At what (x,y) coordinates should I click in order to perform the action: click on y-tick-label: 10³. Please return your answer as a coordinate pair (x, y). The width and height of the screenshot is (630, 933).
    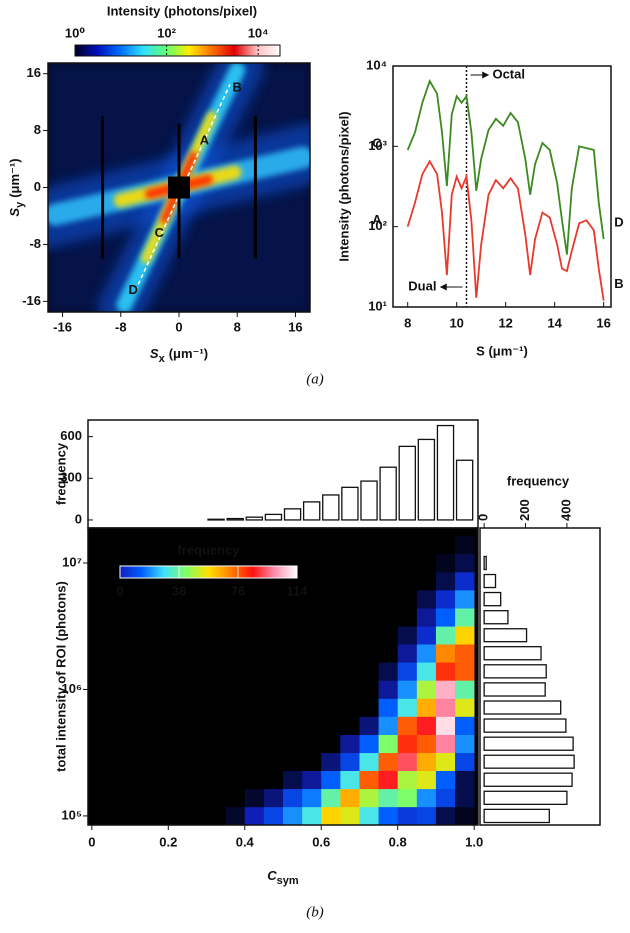
    Looking at the image, I should click on (377, 145).